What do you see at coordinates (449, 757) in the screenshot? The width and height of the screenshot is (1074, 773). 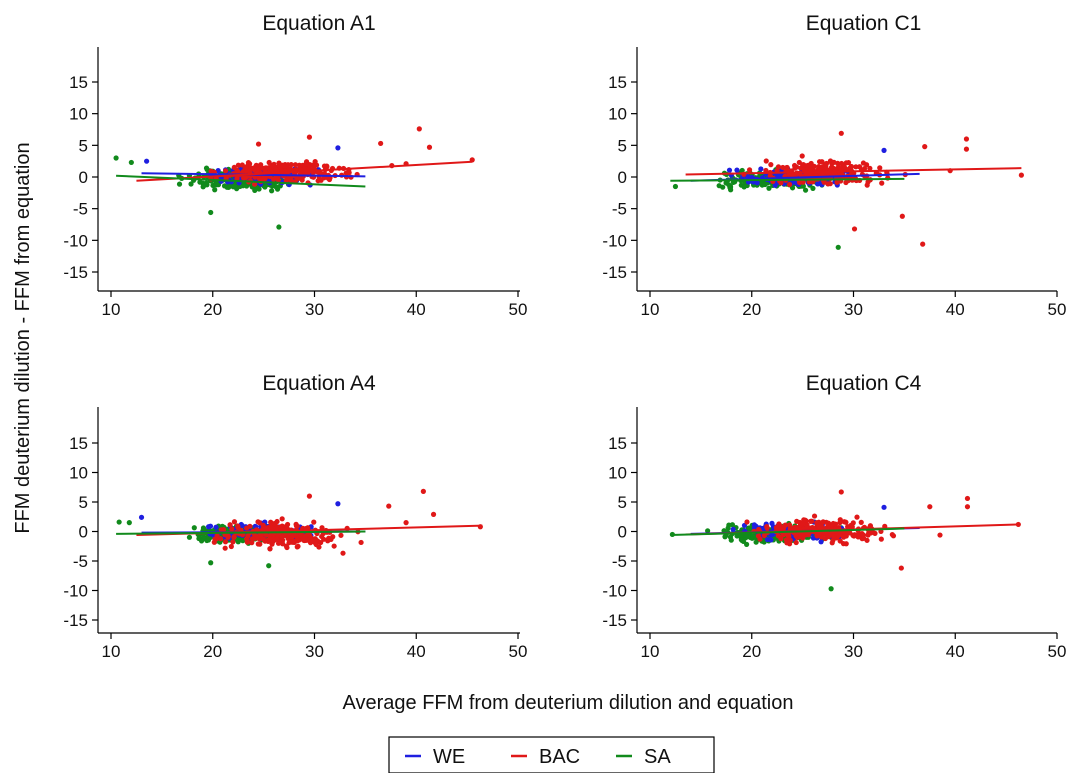 I see `legend-label-we: WE` at bounding box center [449, 757].